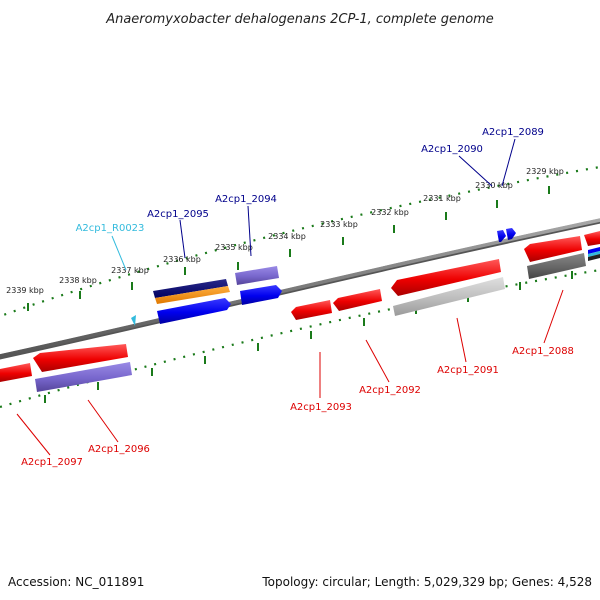 The height and width of the screenshot is (600, 600). Describe the element at coordinates (545, 171) in the screenshot. I see `scale-label: 2329 kbp` at that location.